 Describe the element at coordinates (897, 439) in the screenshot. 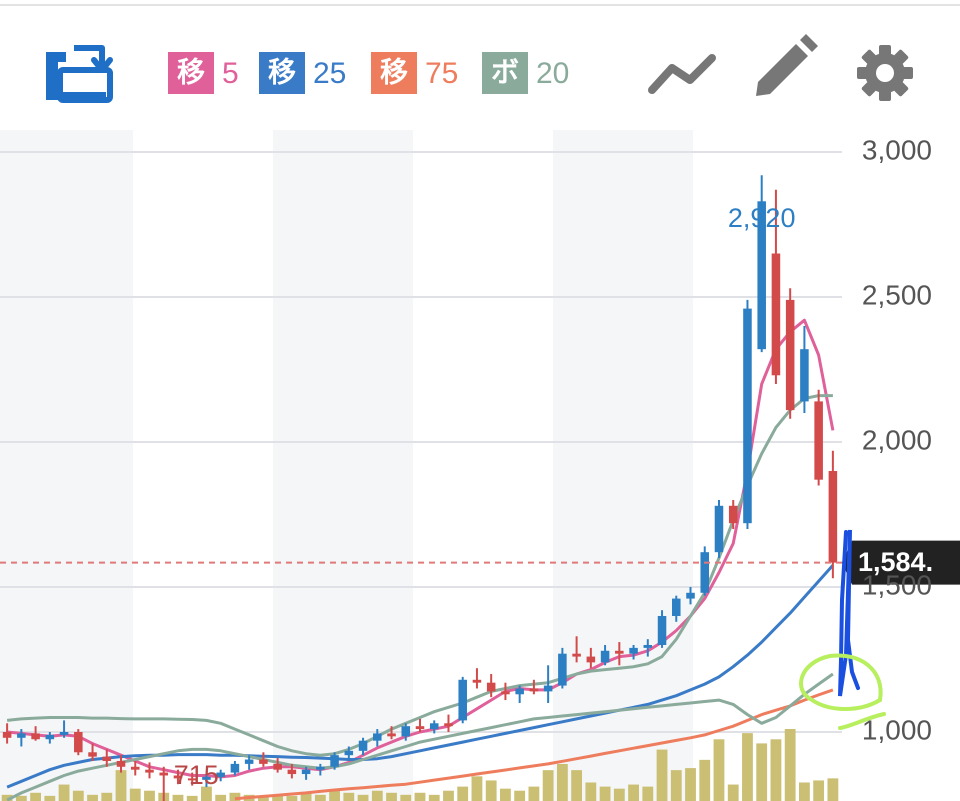

I see `y-tick-label: 2,000` at that location.